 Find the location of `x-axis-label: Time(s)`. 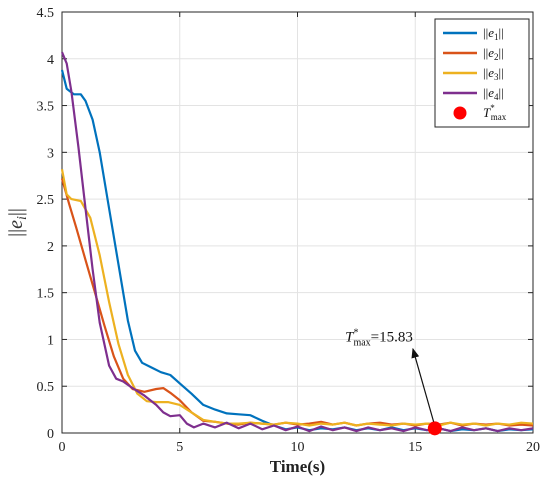

x-axis-label: Time(s) is located at coordinates (297, 466).